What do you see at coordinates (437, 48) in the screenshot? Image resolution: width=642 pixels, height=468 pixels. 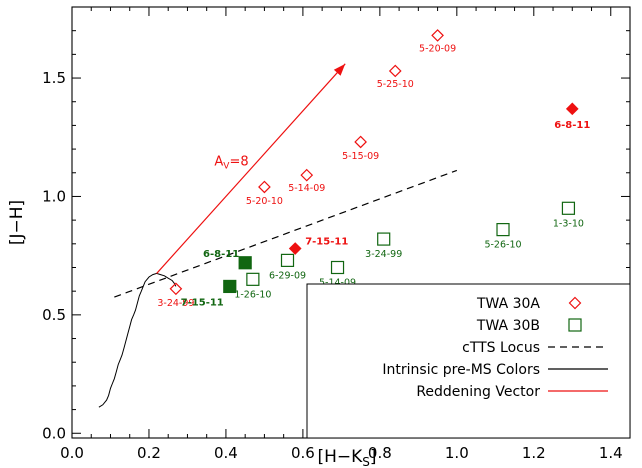 I see `point-label: 5-20-09` at bounding box center [437, 48].